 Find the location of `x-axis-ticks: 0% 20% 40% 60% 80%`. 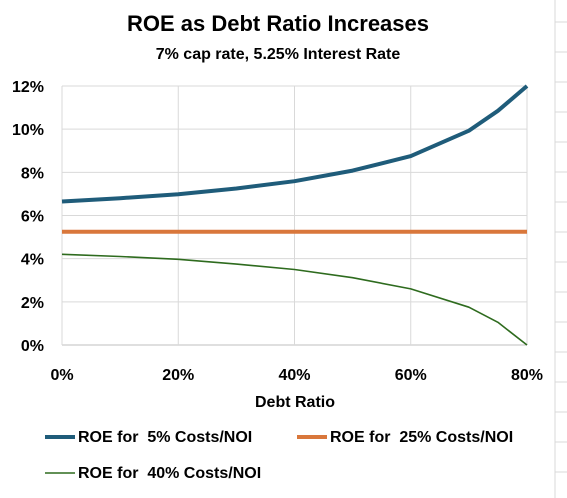

x-axis-ticks: 0% 20% 40% 60% 80% is located at coordinates (296, 375).